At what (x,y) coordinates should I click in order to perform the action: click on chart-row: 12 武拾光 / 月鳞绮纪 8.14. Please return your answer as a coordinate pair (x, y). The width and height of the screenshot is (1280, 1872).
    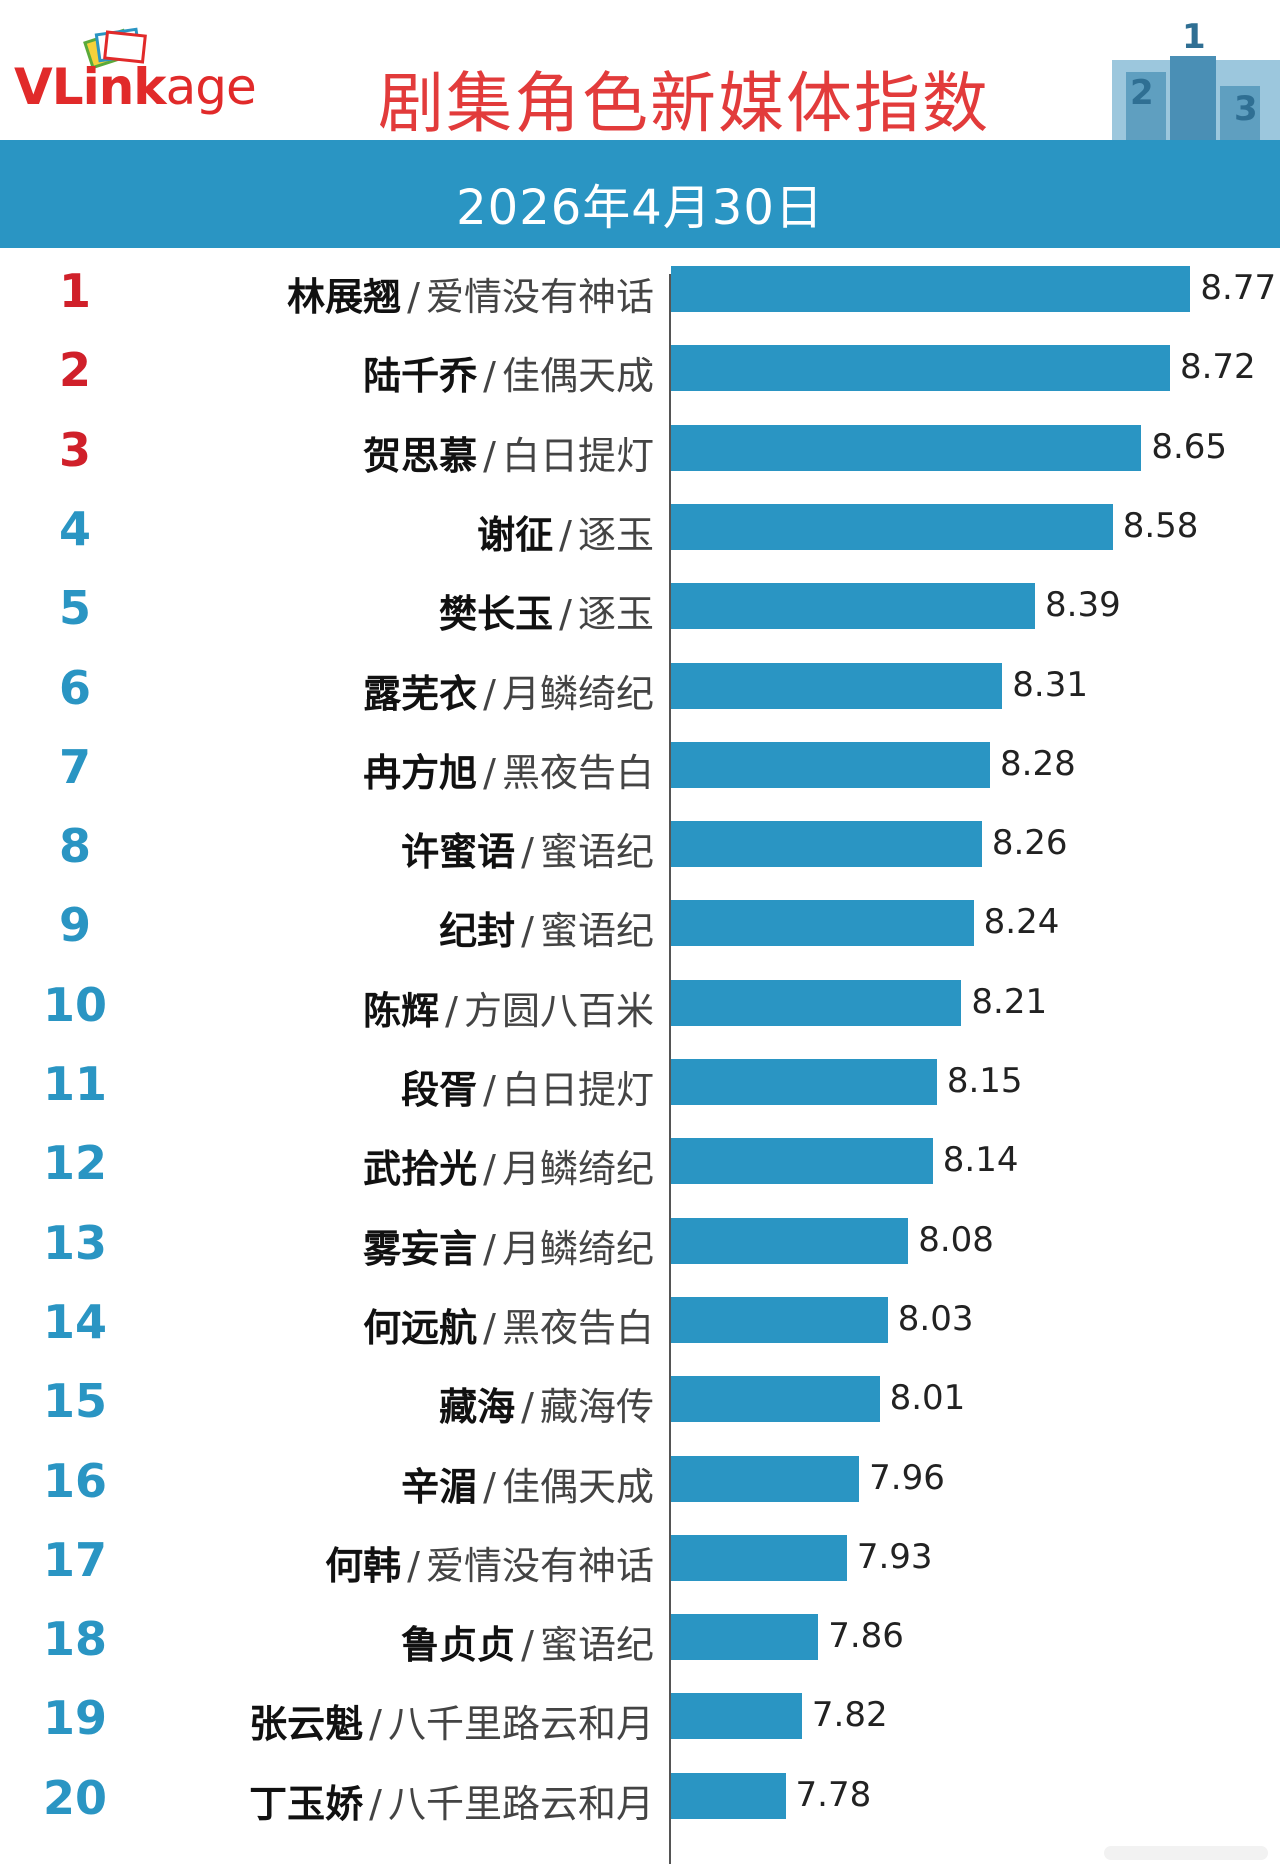
    Looking at the image, I should click on (640, 1161).